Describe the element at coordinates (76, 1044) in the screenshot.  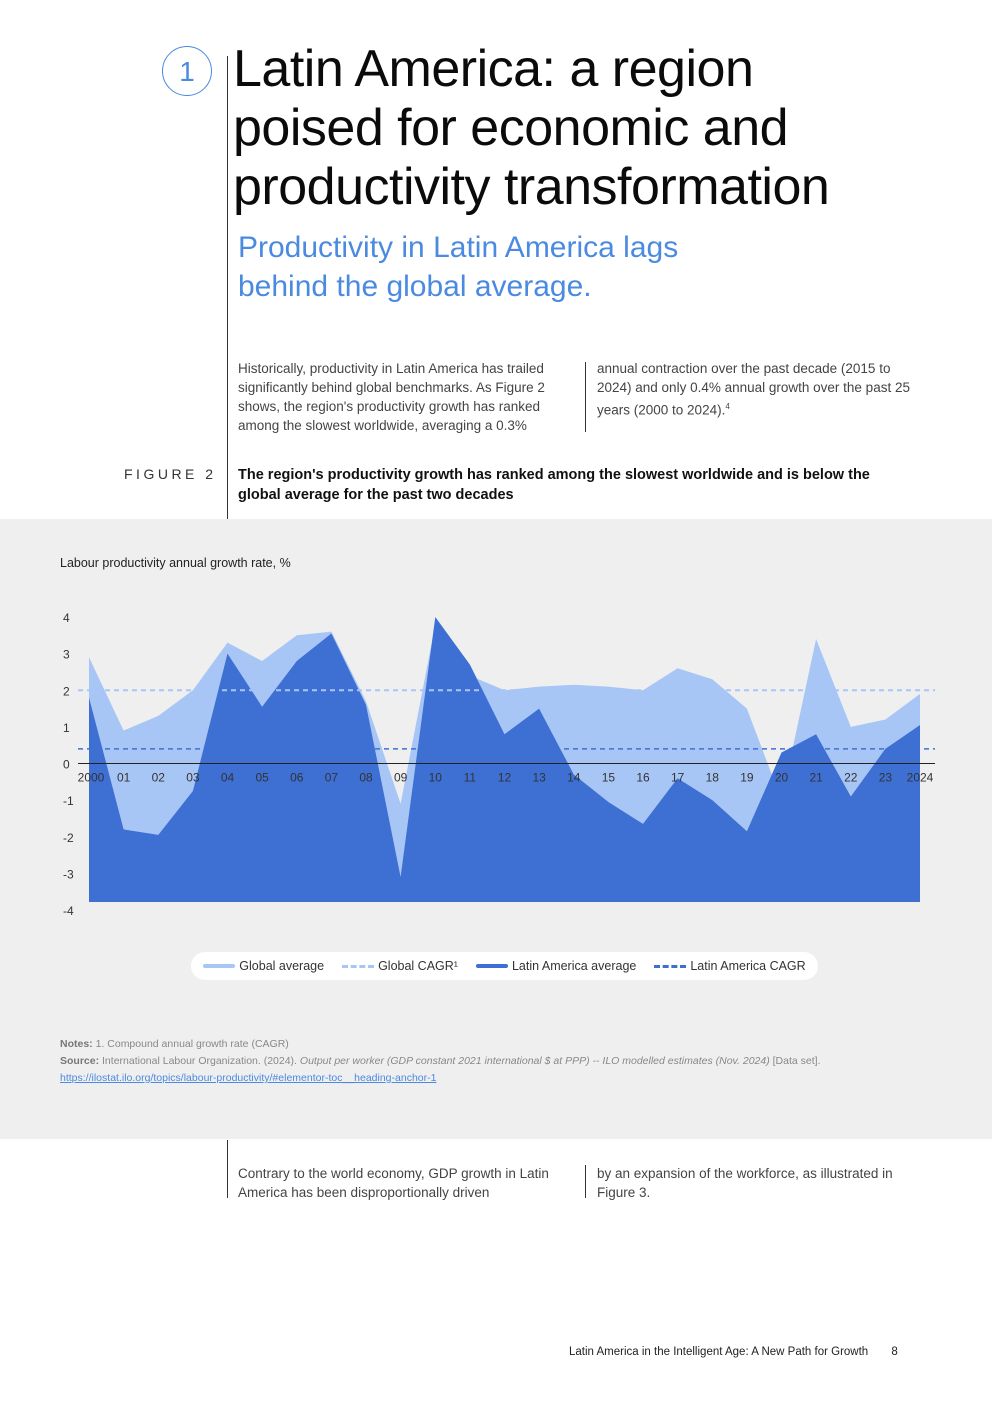
I see `notes-label: Notes:` at that location.